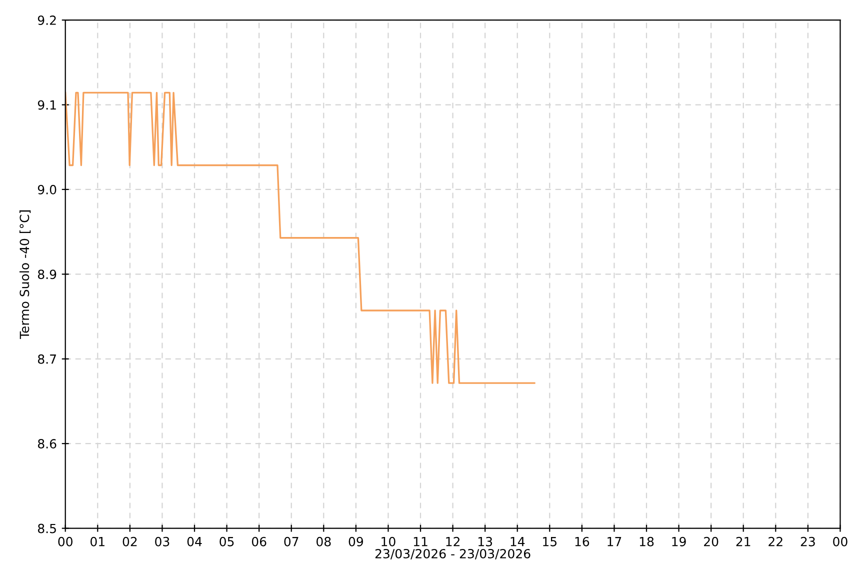 The width and height of the screenshot is (860, 573). I want to click on x-tick-label: 17, so click(615, 541).